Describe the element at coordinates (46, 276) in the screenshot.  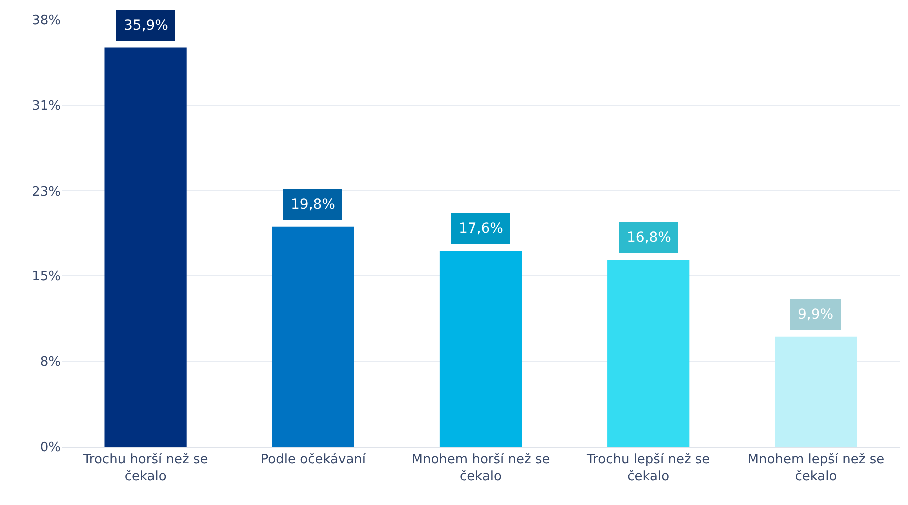
I see `y-tick-label: 15%` at that location.